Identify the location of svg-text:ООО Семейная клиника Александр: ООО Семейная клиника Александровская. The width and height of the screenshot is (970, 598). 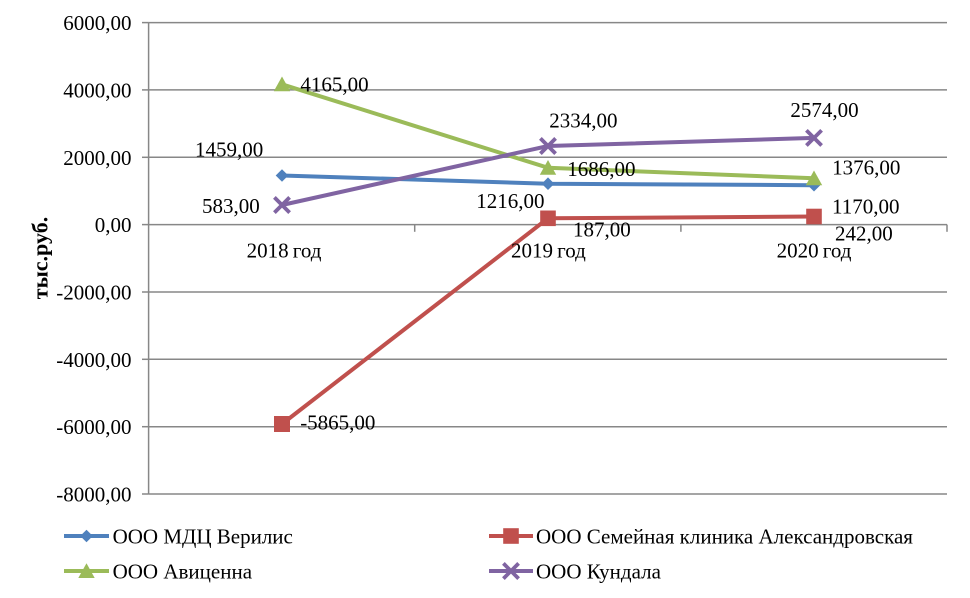
(724, 536).